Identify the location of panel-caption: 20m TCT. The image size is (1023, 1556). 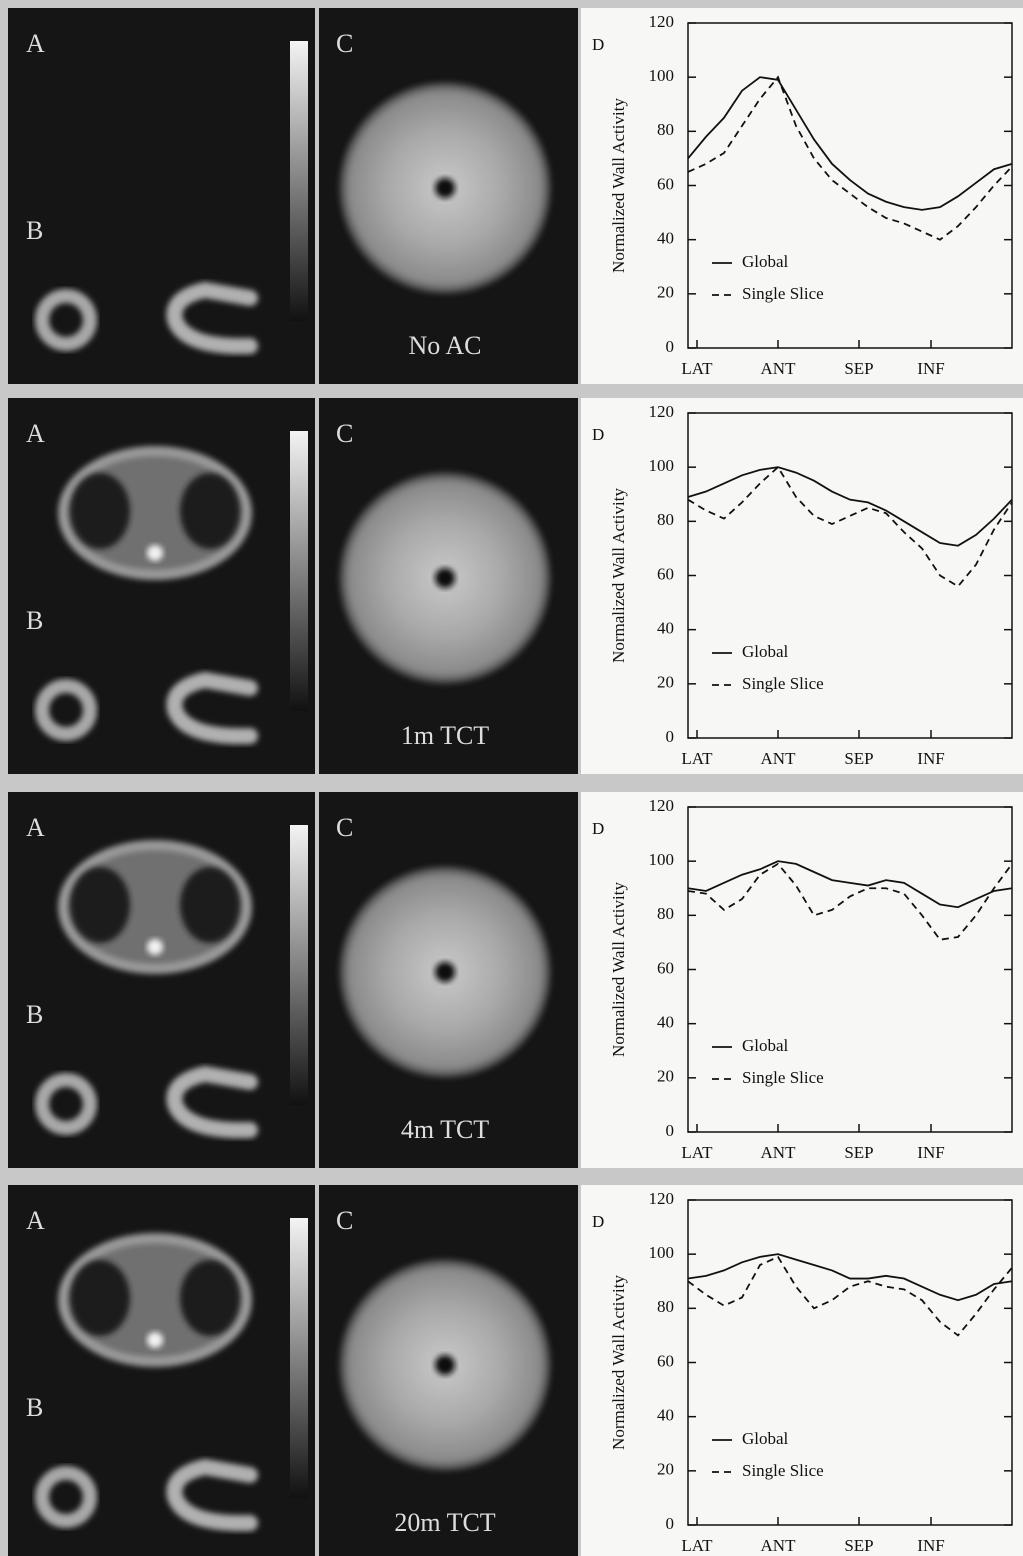
(444, 1522).